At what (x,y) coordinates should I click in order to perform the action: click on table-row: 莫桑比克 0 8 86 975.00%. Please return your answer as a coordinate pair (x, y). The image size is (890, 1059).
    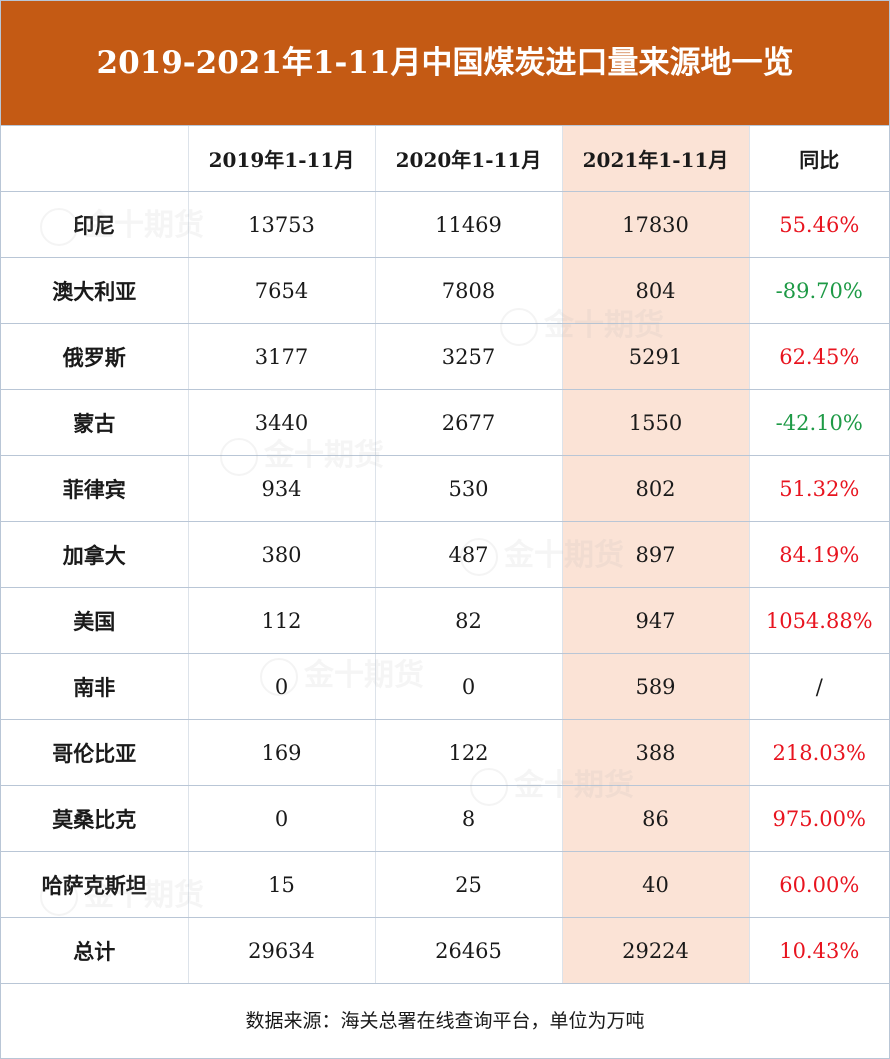
    Looking at the image, I should click on (445, 818).